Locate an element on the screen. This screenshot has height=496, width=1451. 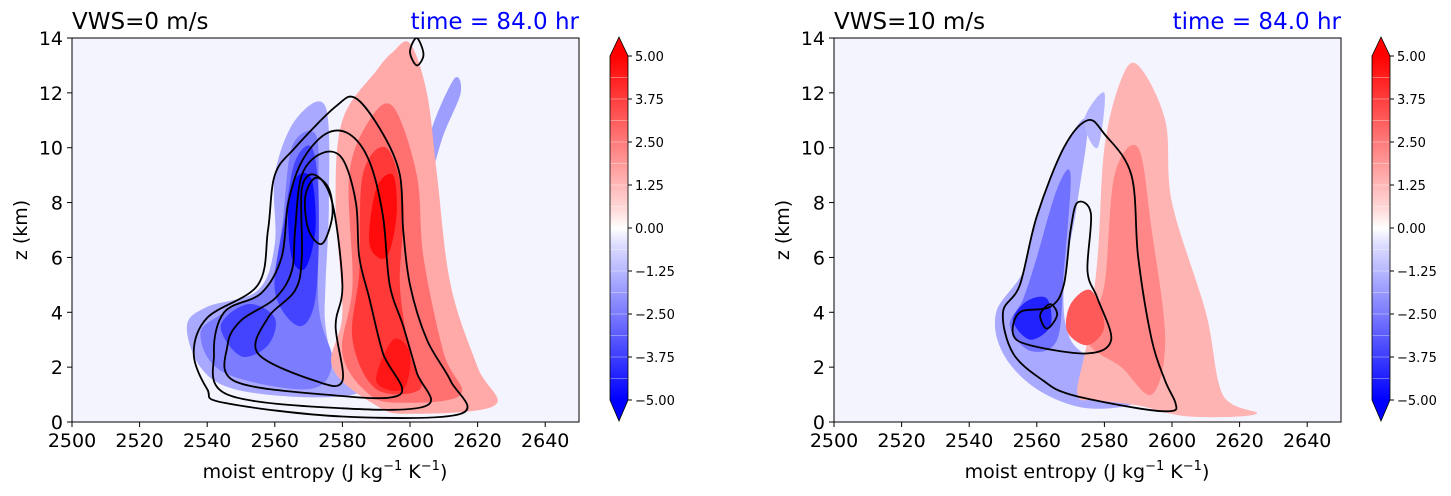
panel-title-left: VWS=0 m/s is located at coordinates (140, 22).